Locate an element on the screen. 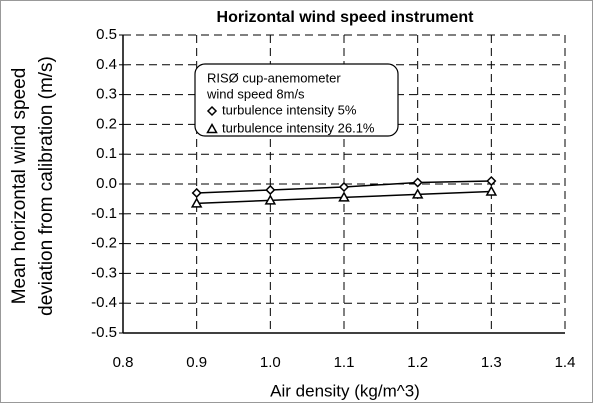 The image size is (593, 403). y-tick-label: 0.5 is located at coordinates (106, 34).